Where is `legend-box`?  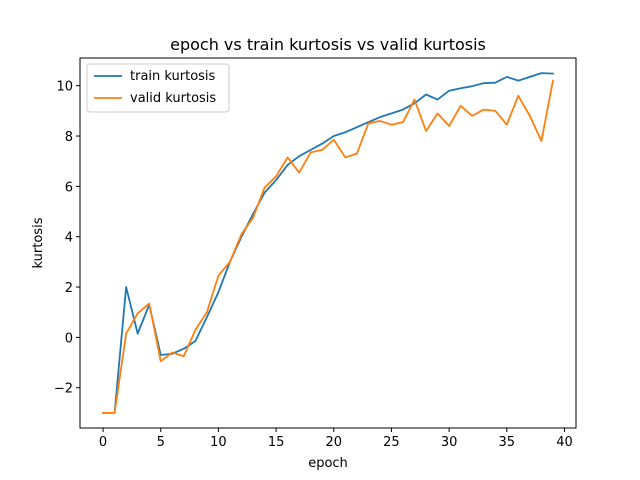 legend-box is located at coordinates (158, 88).